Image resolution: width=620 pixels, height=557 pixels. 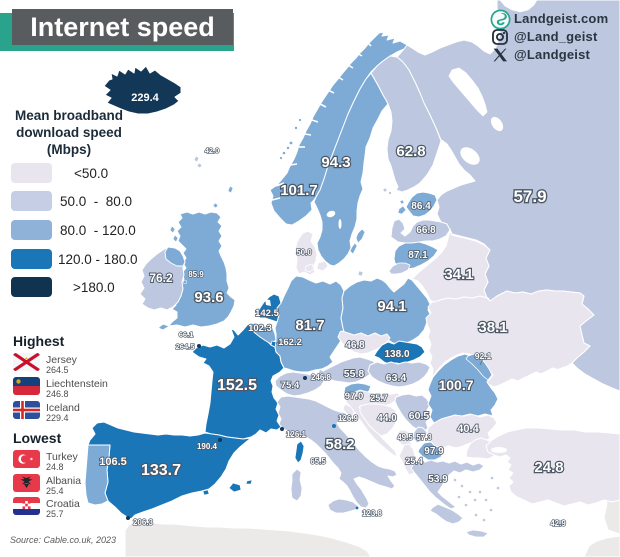 What do you see at coordinates (548, 467) in the screenshot?
I see `svg-text: 24.8` at bounding box center [548, 467].